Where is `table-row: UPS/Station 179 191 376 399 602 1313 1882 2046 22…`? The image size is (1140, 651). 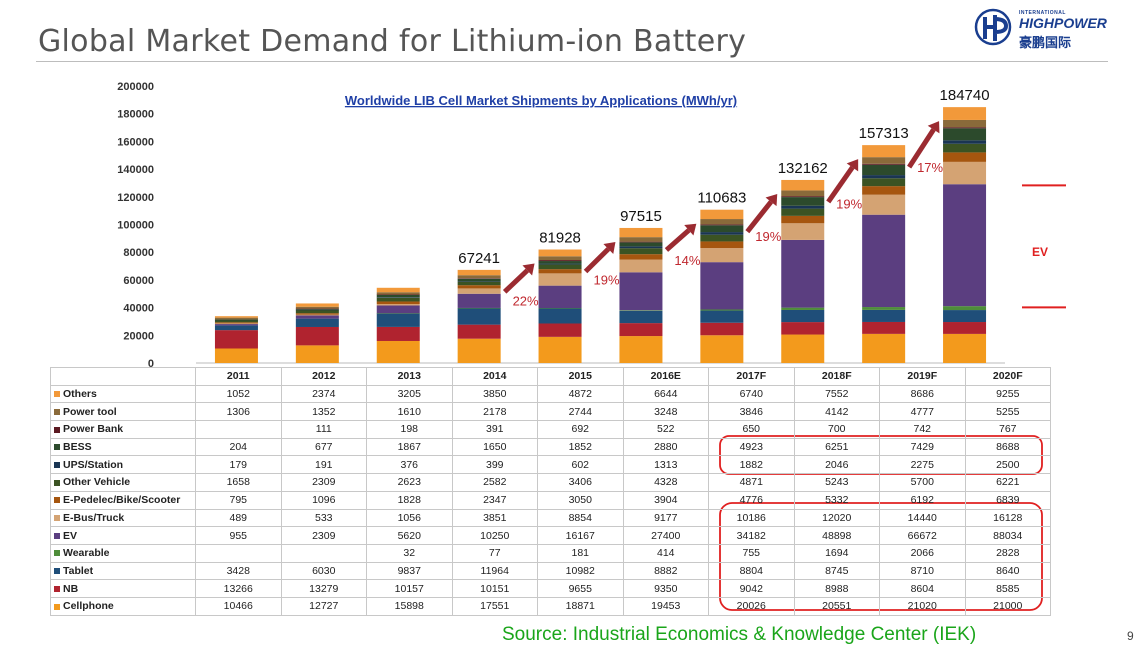
table-row: UPS/Station 179 191 376 399 602 1313 1882 2046 22… is located at coordinates (550, 465).